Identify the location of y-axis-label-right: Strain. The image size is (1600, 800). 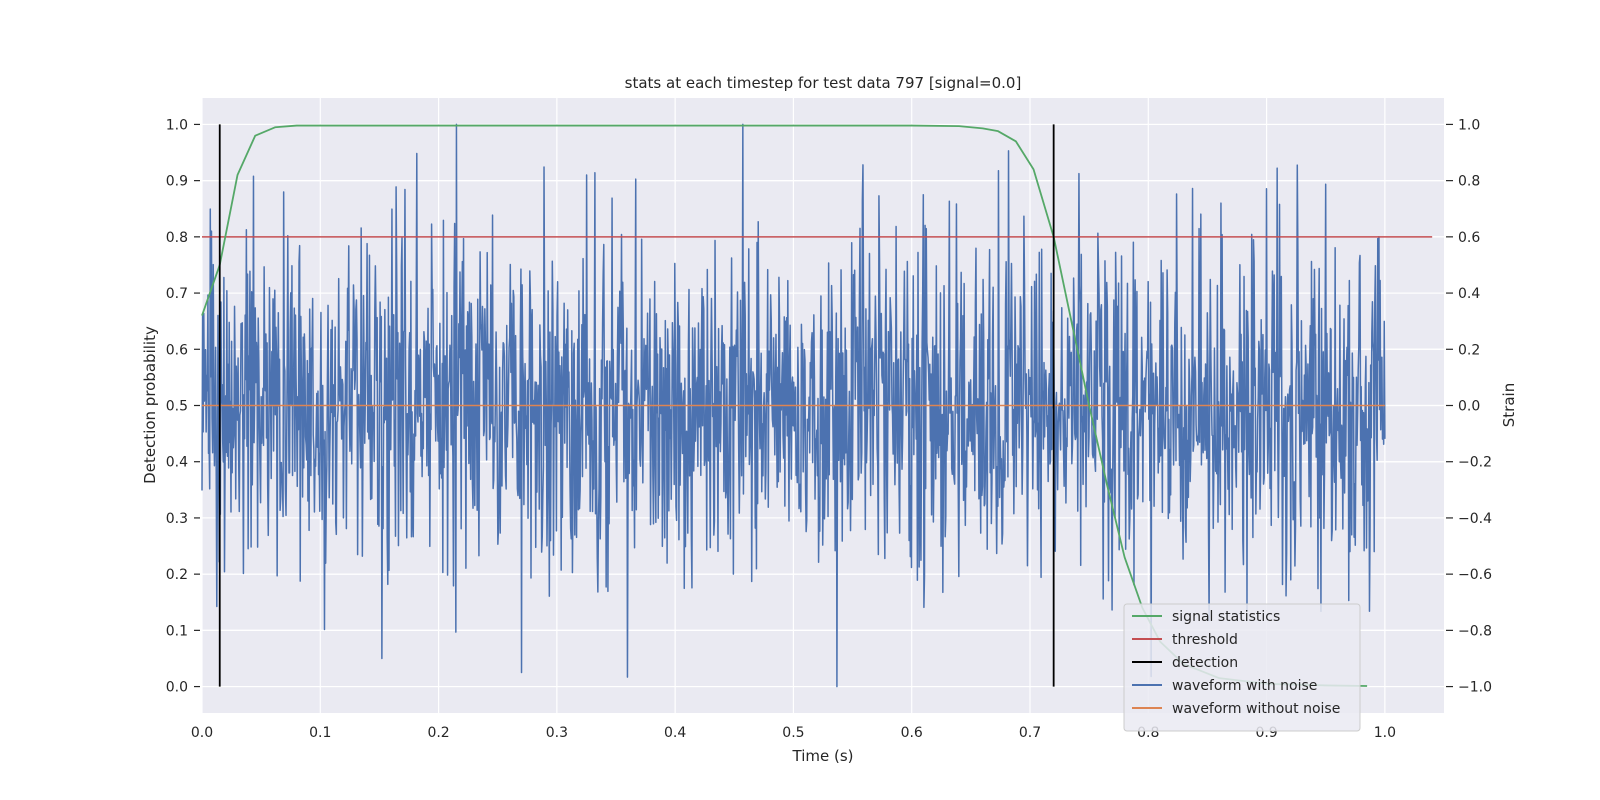
(1509, 405).